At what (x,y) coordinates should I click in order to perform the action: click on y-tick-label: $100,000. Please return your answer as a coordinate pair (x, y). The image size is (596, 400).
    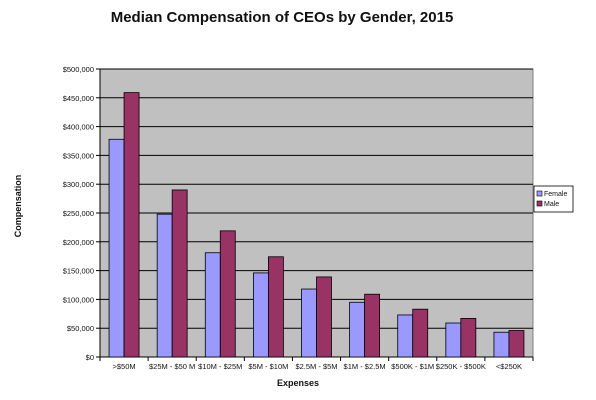
    Looking at the image, I should click on (78, 299).